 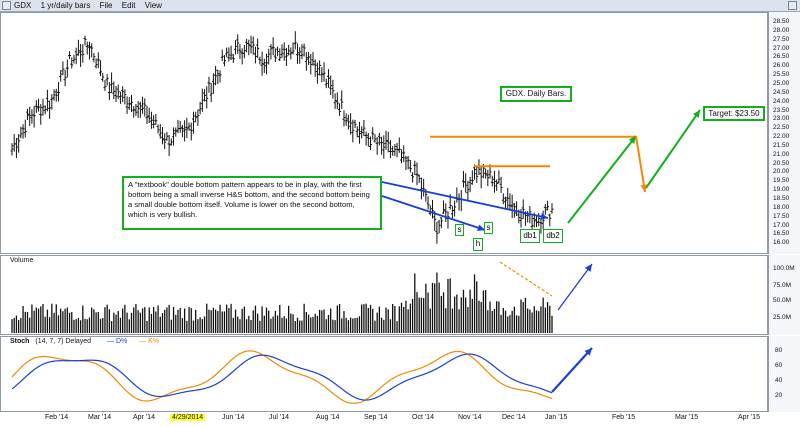 I want to click on price-tick: 26.50, so click(x=781, y=57).